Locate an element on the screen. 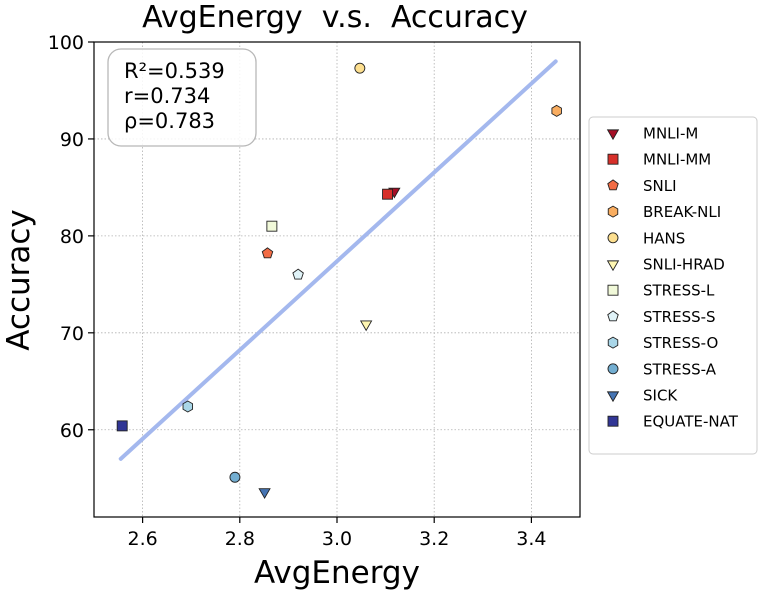 Image resolution: width=761 pixels, height=590 pixels. legend-marker-stress-a is located at coordinates (613, 369).